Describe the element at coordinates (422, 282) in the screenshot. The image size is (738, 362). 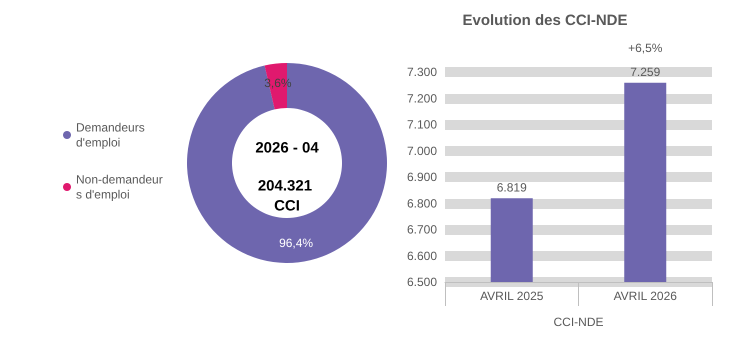
I see `y-tick-label: 6.500` at that location.